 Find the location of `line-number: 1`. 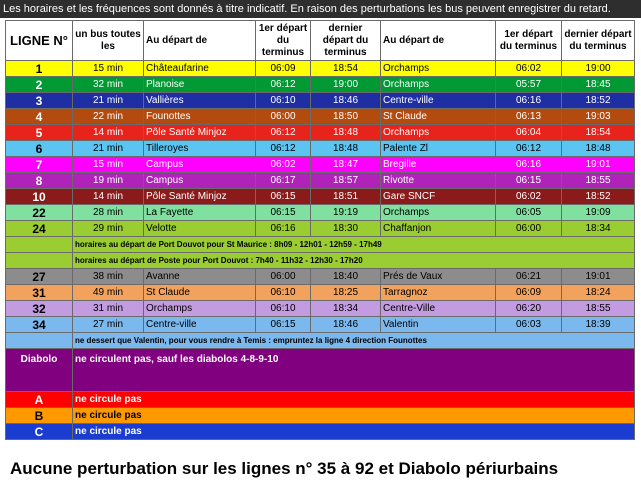

line-number: 1 is located at coordinates (39, 68).